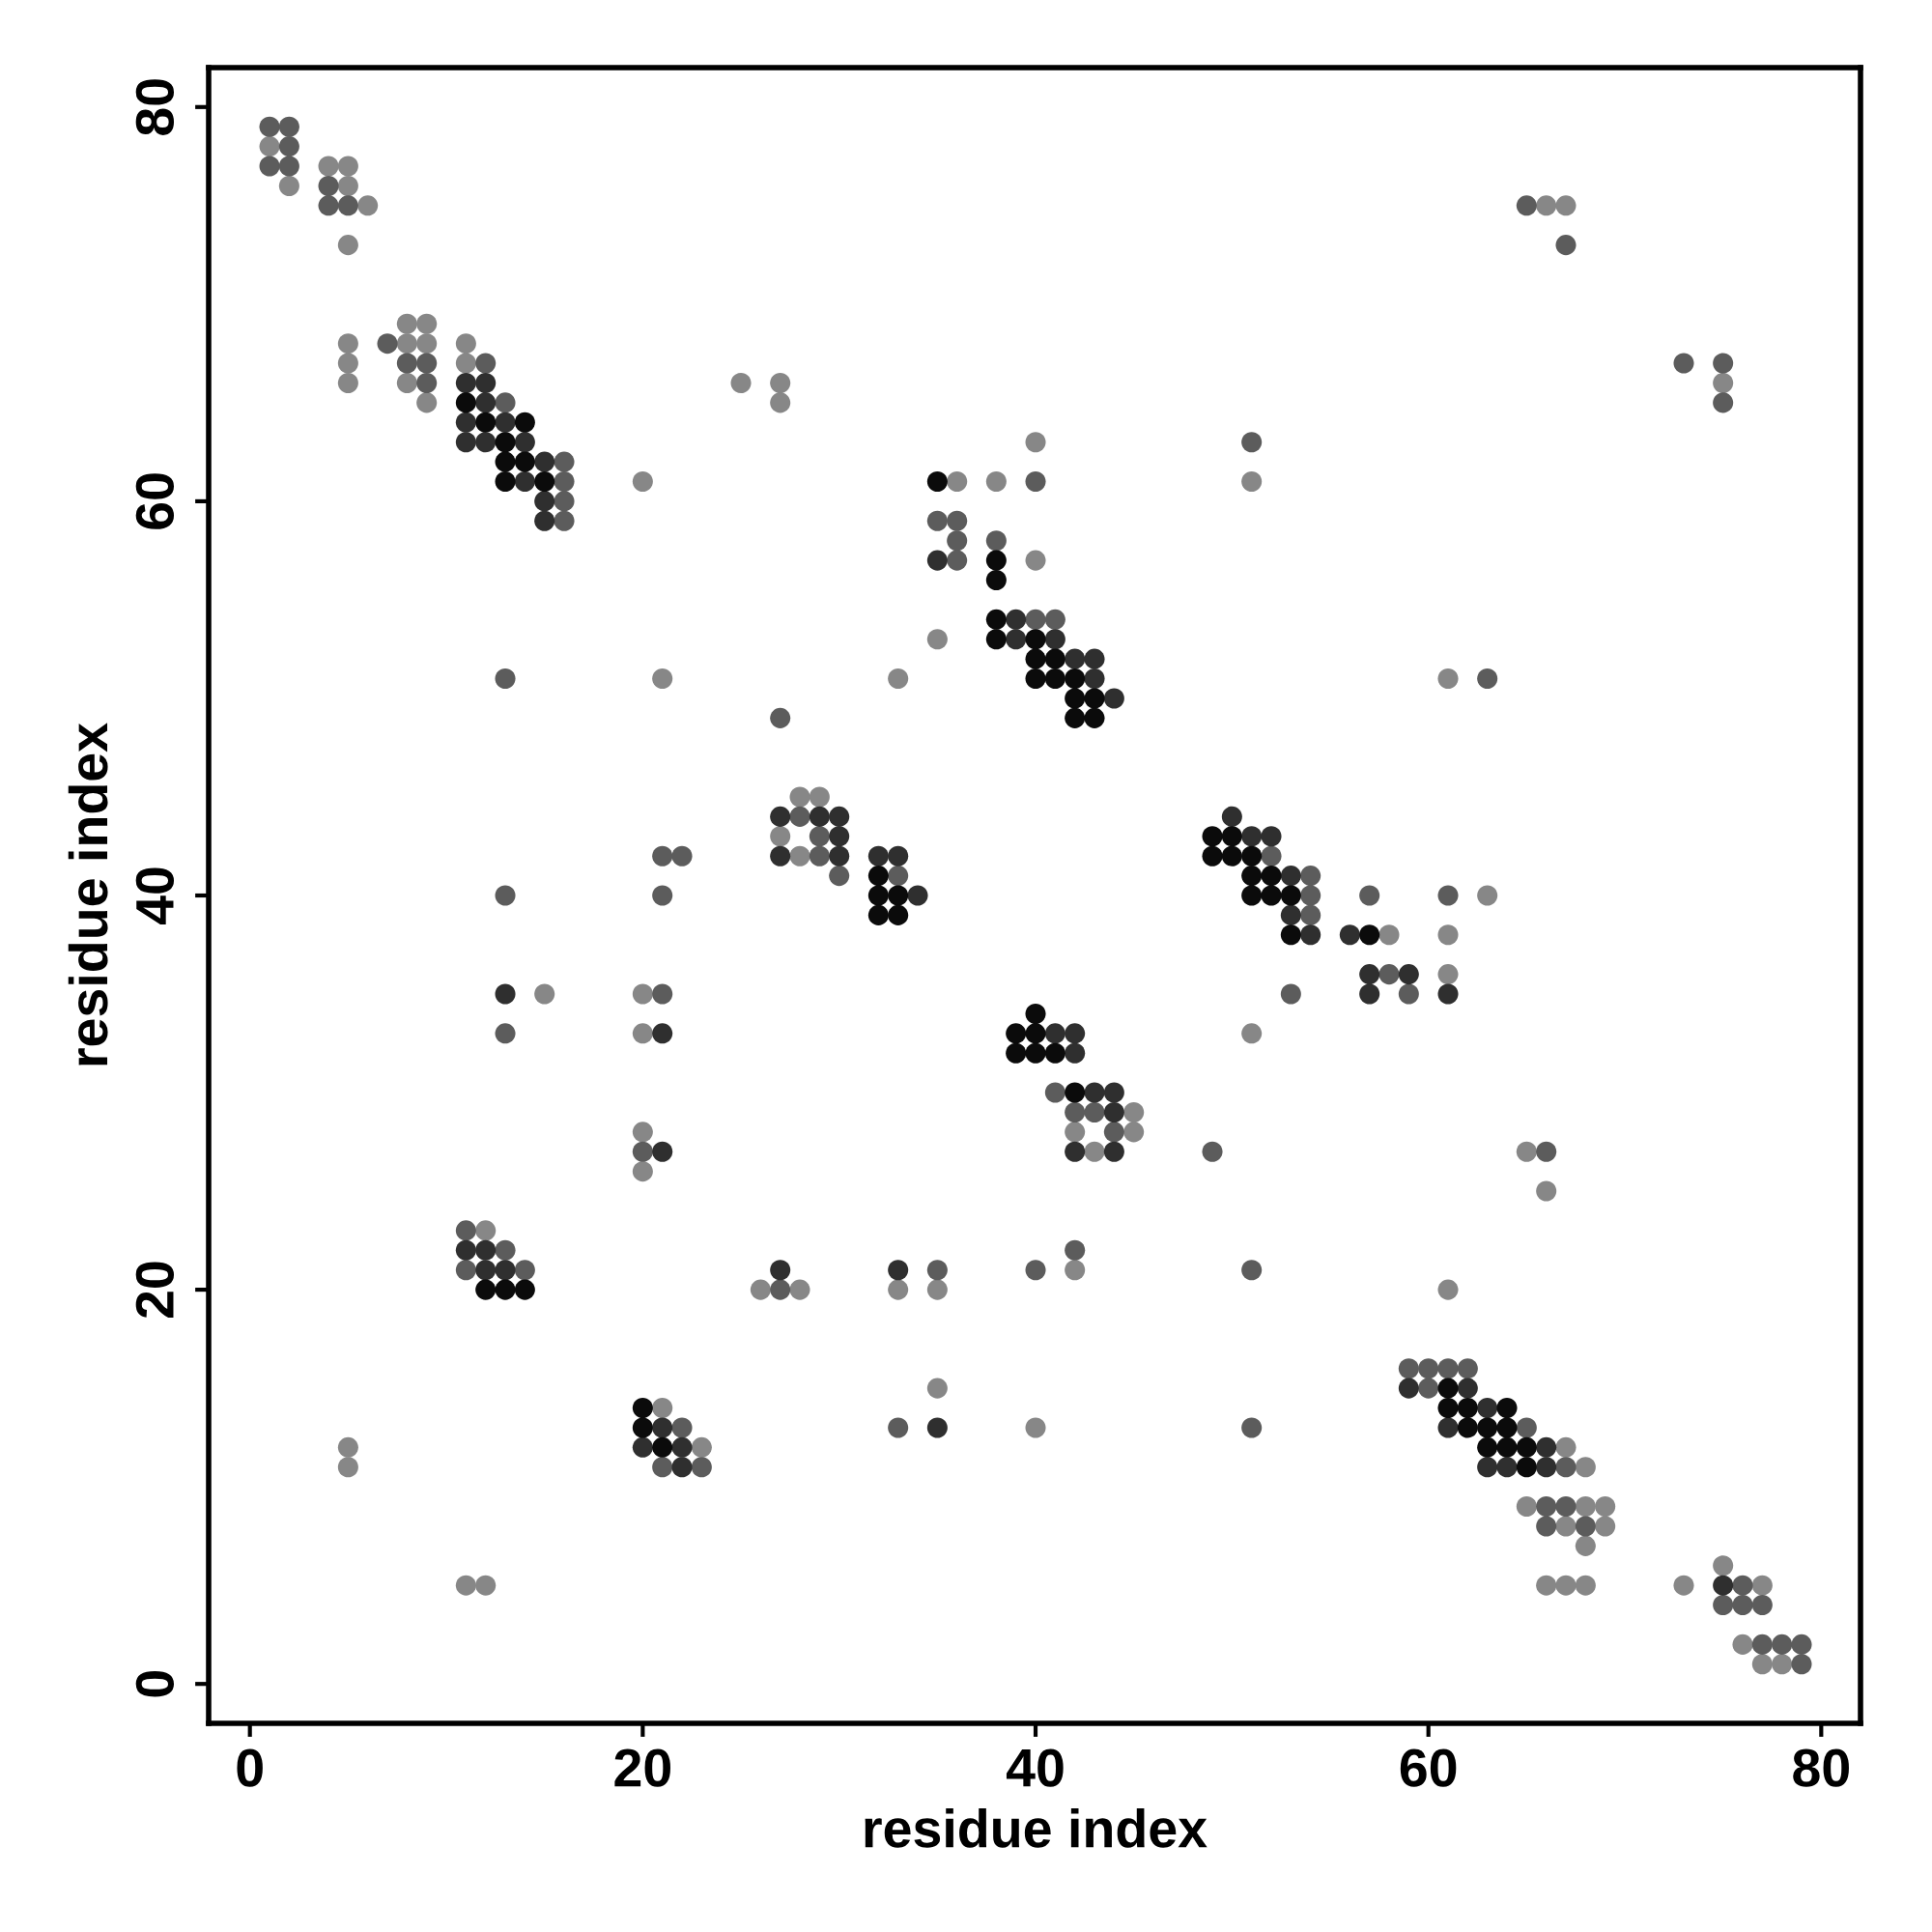 The height and width of the screenshot is (1932, 1932). I want to click on y-tick-label: 0, so click(155, 1684).